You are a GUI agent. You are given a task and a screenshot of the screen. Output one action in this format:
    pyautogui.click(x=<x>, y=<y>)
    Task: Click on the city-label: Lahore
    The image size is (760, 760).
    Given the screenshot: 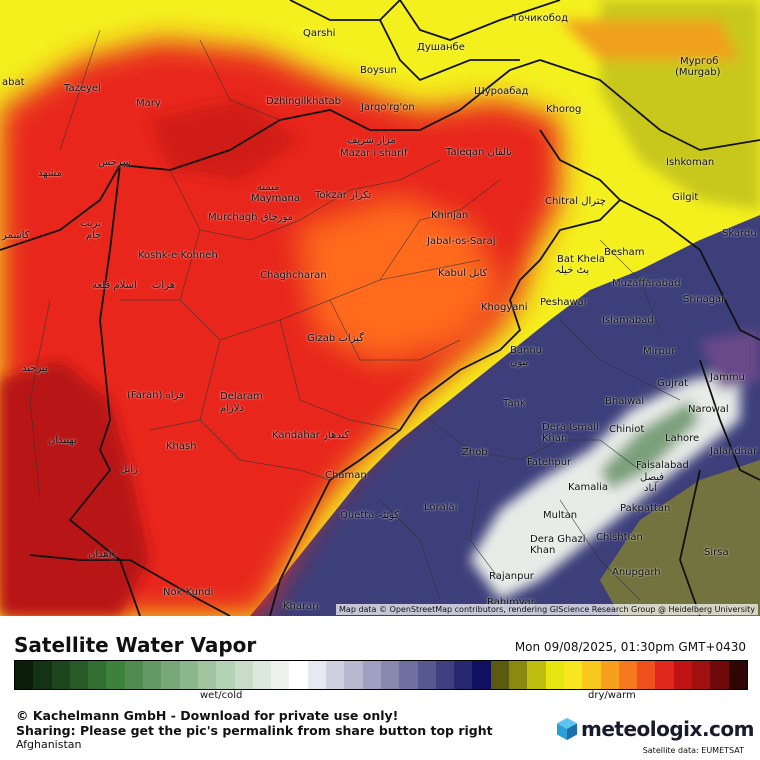 What is the action you would take?
    pyautogui.click(x=682, y=438)
    